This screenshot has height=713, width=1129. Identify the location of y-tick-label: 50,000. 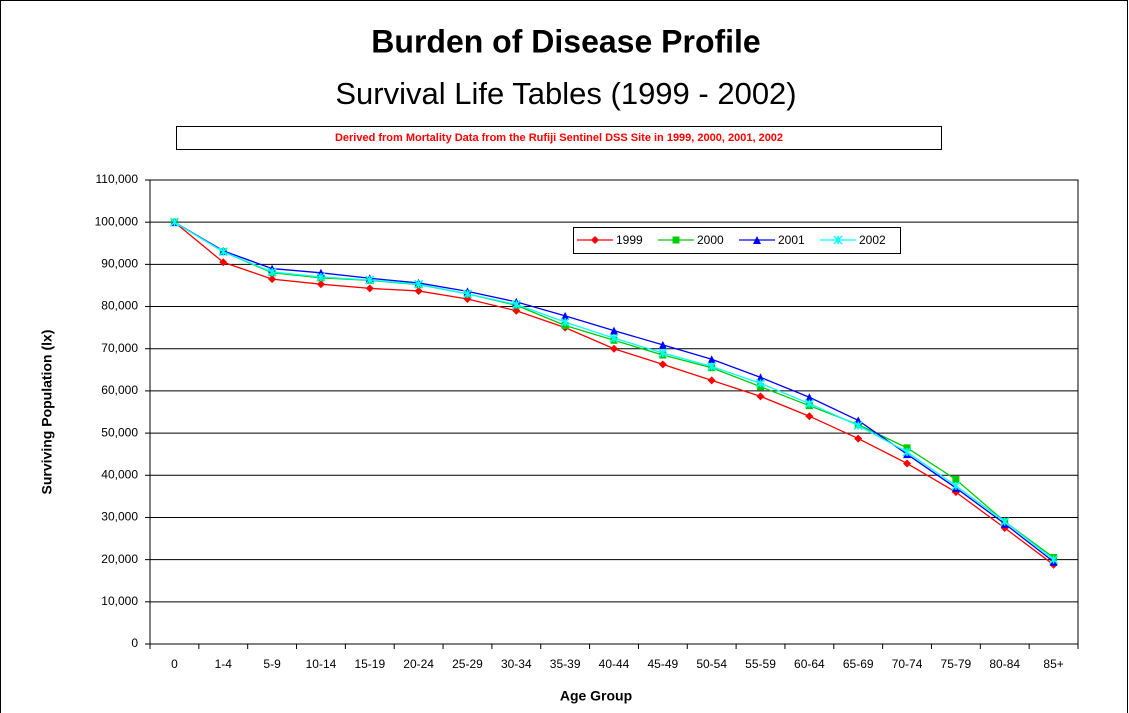
(119, 432).